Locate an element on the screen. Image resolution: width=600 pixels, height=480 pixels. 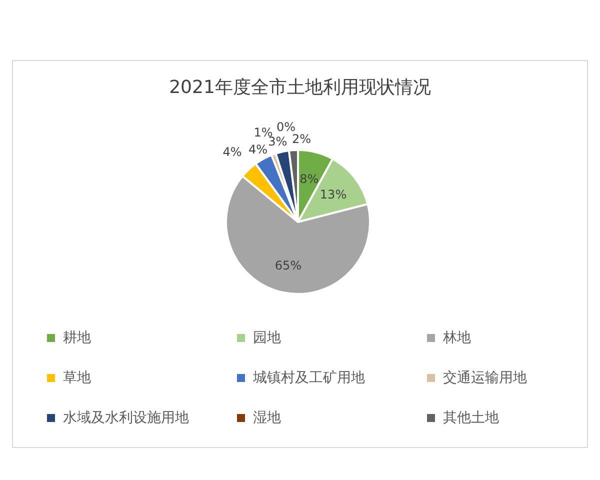
chart-title: 2021年度全市土地利用现状情况 is located at coordinates (300, 87).